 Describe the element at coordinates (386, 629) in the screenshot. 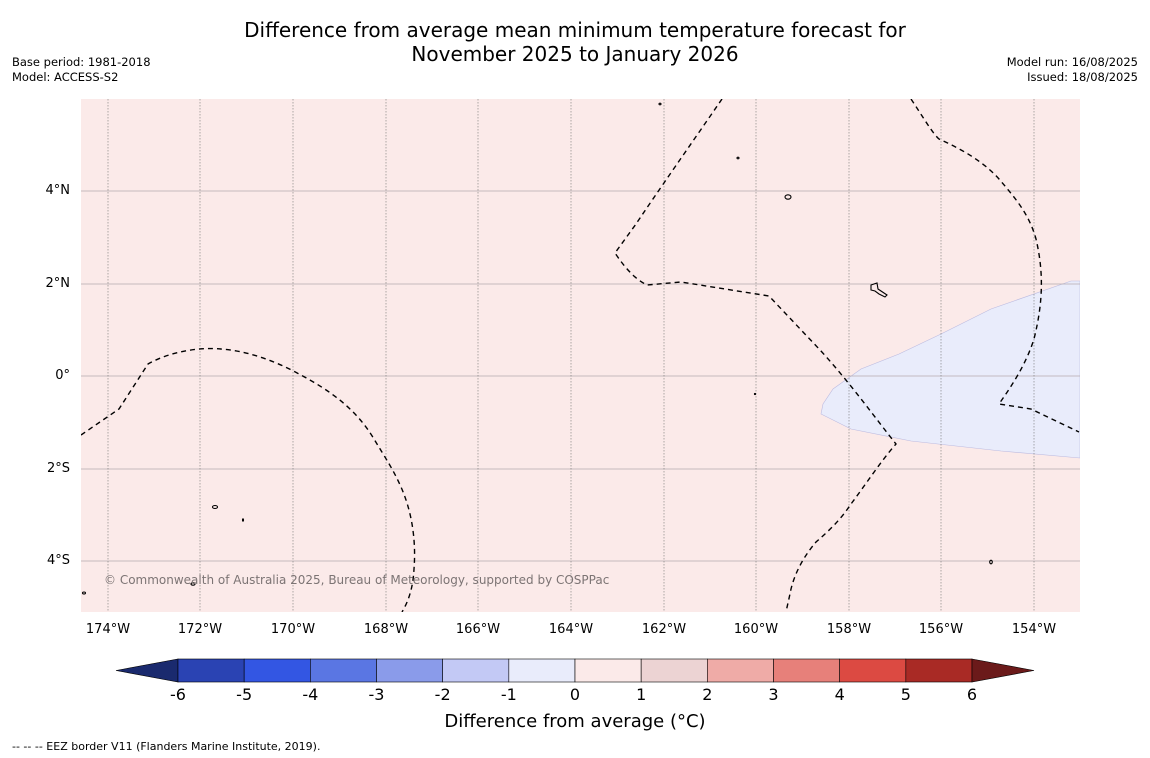

I see `lon-label-168w: 168°W` at that location.